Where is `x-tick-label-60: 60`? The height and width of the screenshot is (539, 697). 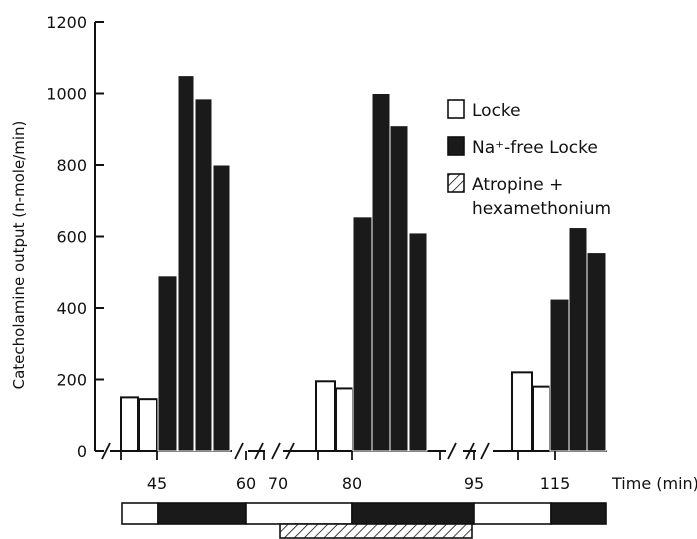 x-tick-label-60: 60 is located at coordinates (246, 483).